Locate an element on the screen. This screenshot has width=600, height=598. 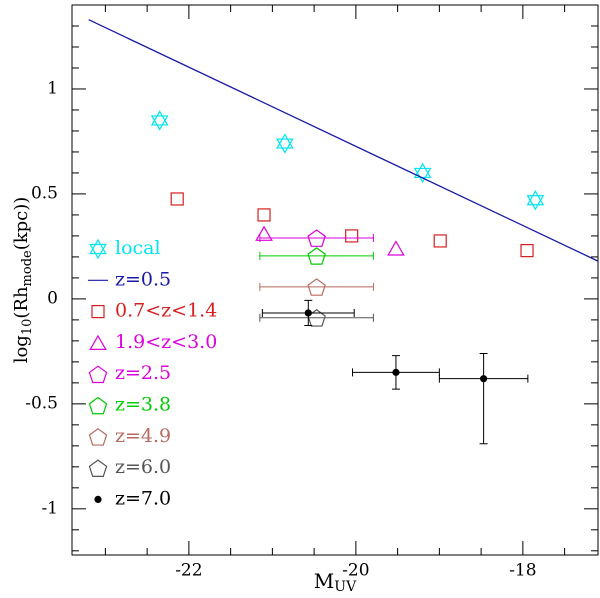
y-tick-label: 0.5 is located at coordinates (44, 193).